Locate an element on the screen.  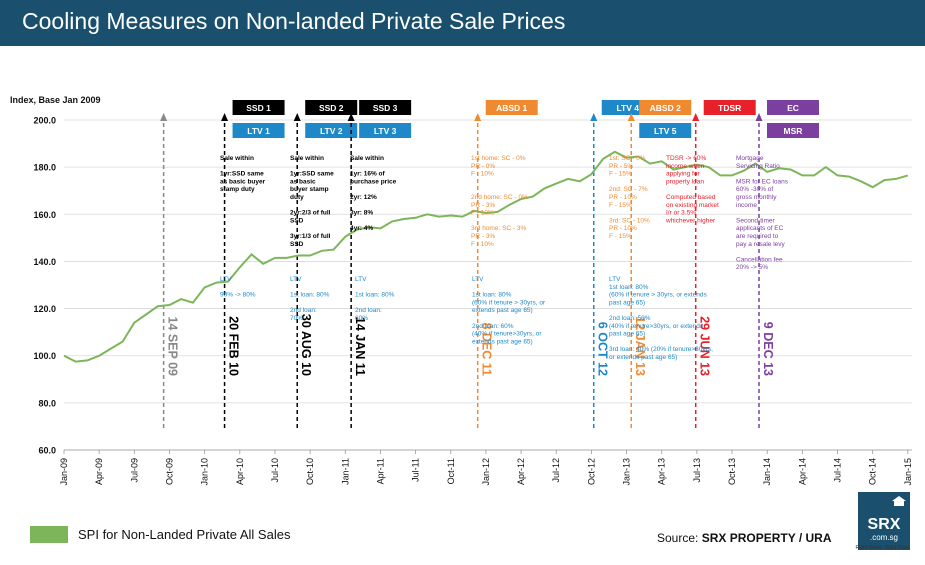
annotation-line: 2yr:2/3 of full is located at coordinates (310, 213).